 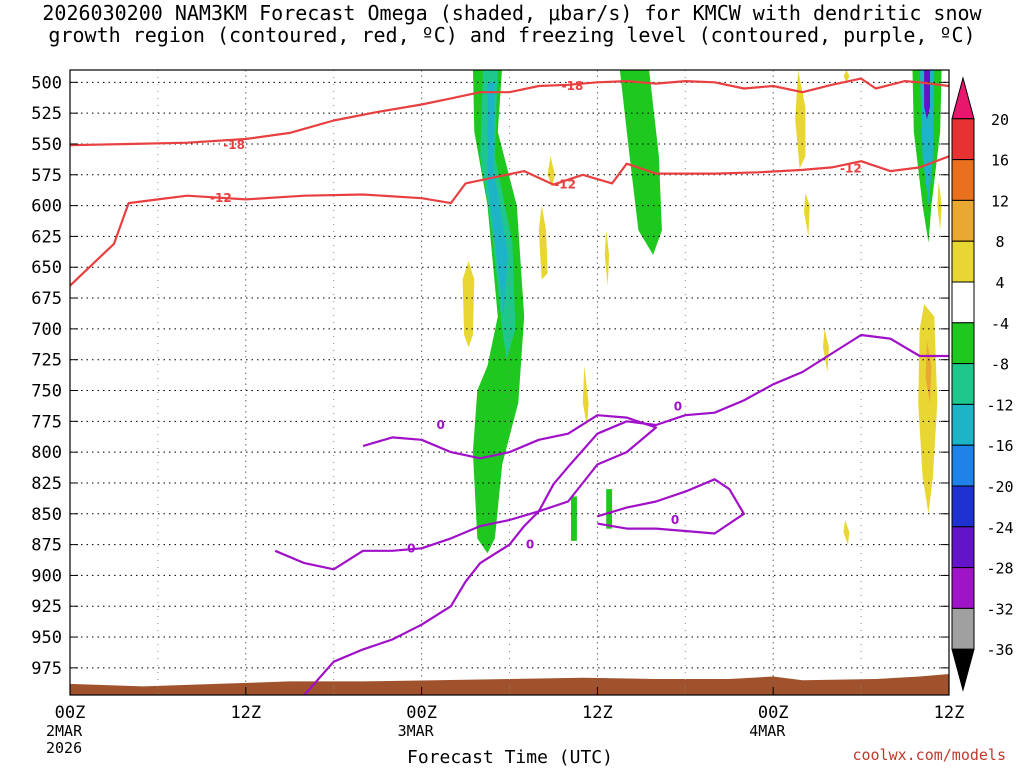 What do you see at coordinates (999, 609) in the screenshot?
I see `colorbar-label-12: -32` at bounding box center [999, 609].